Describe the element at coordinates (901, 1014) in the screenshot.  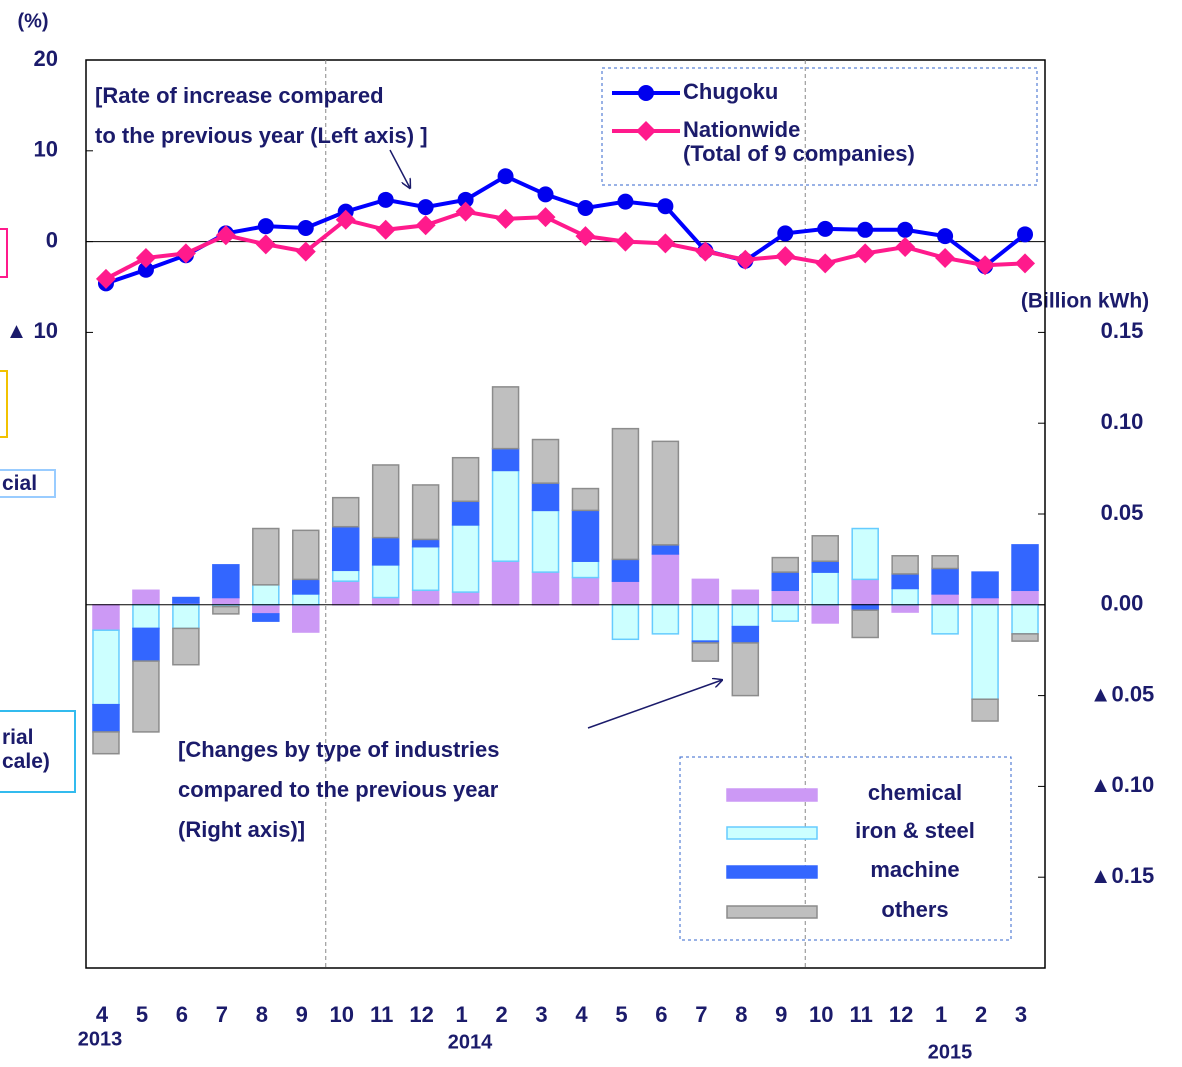
I see `x-tick-label: 12` at that location.